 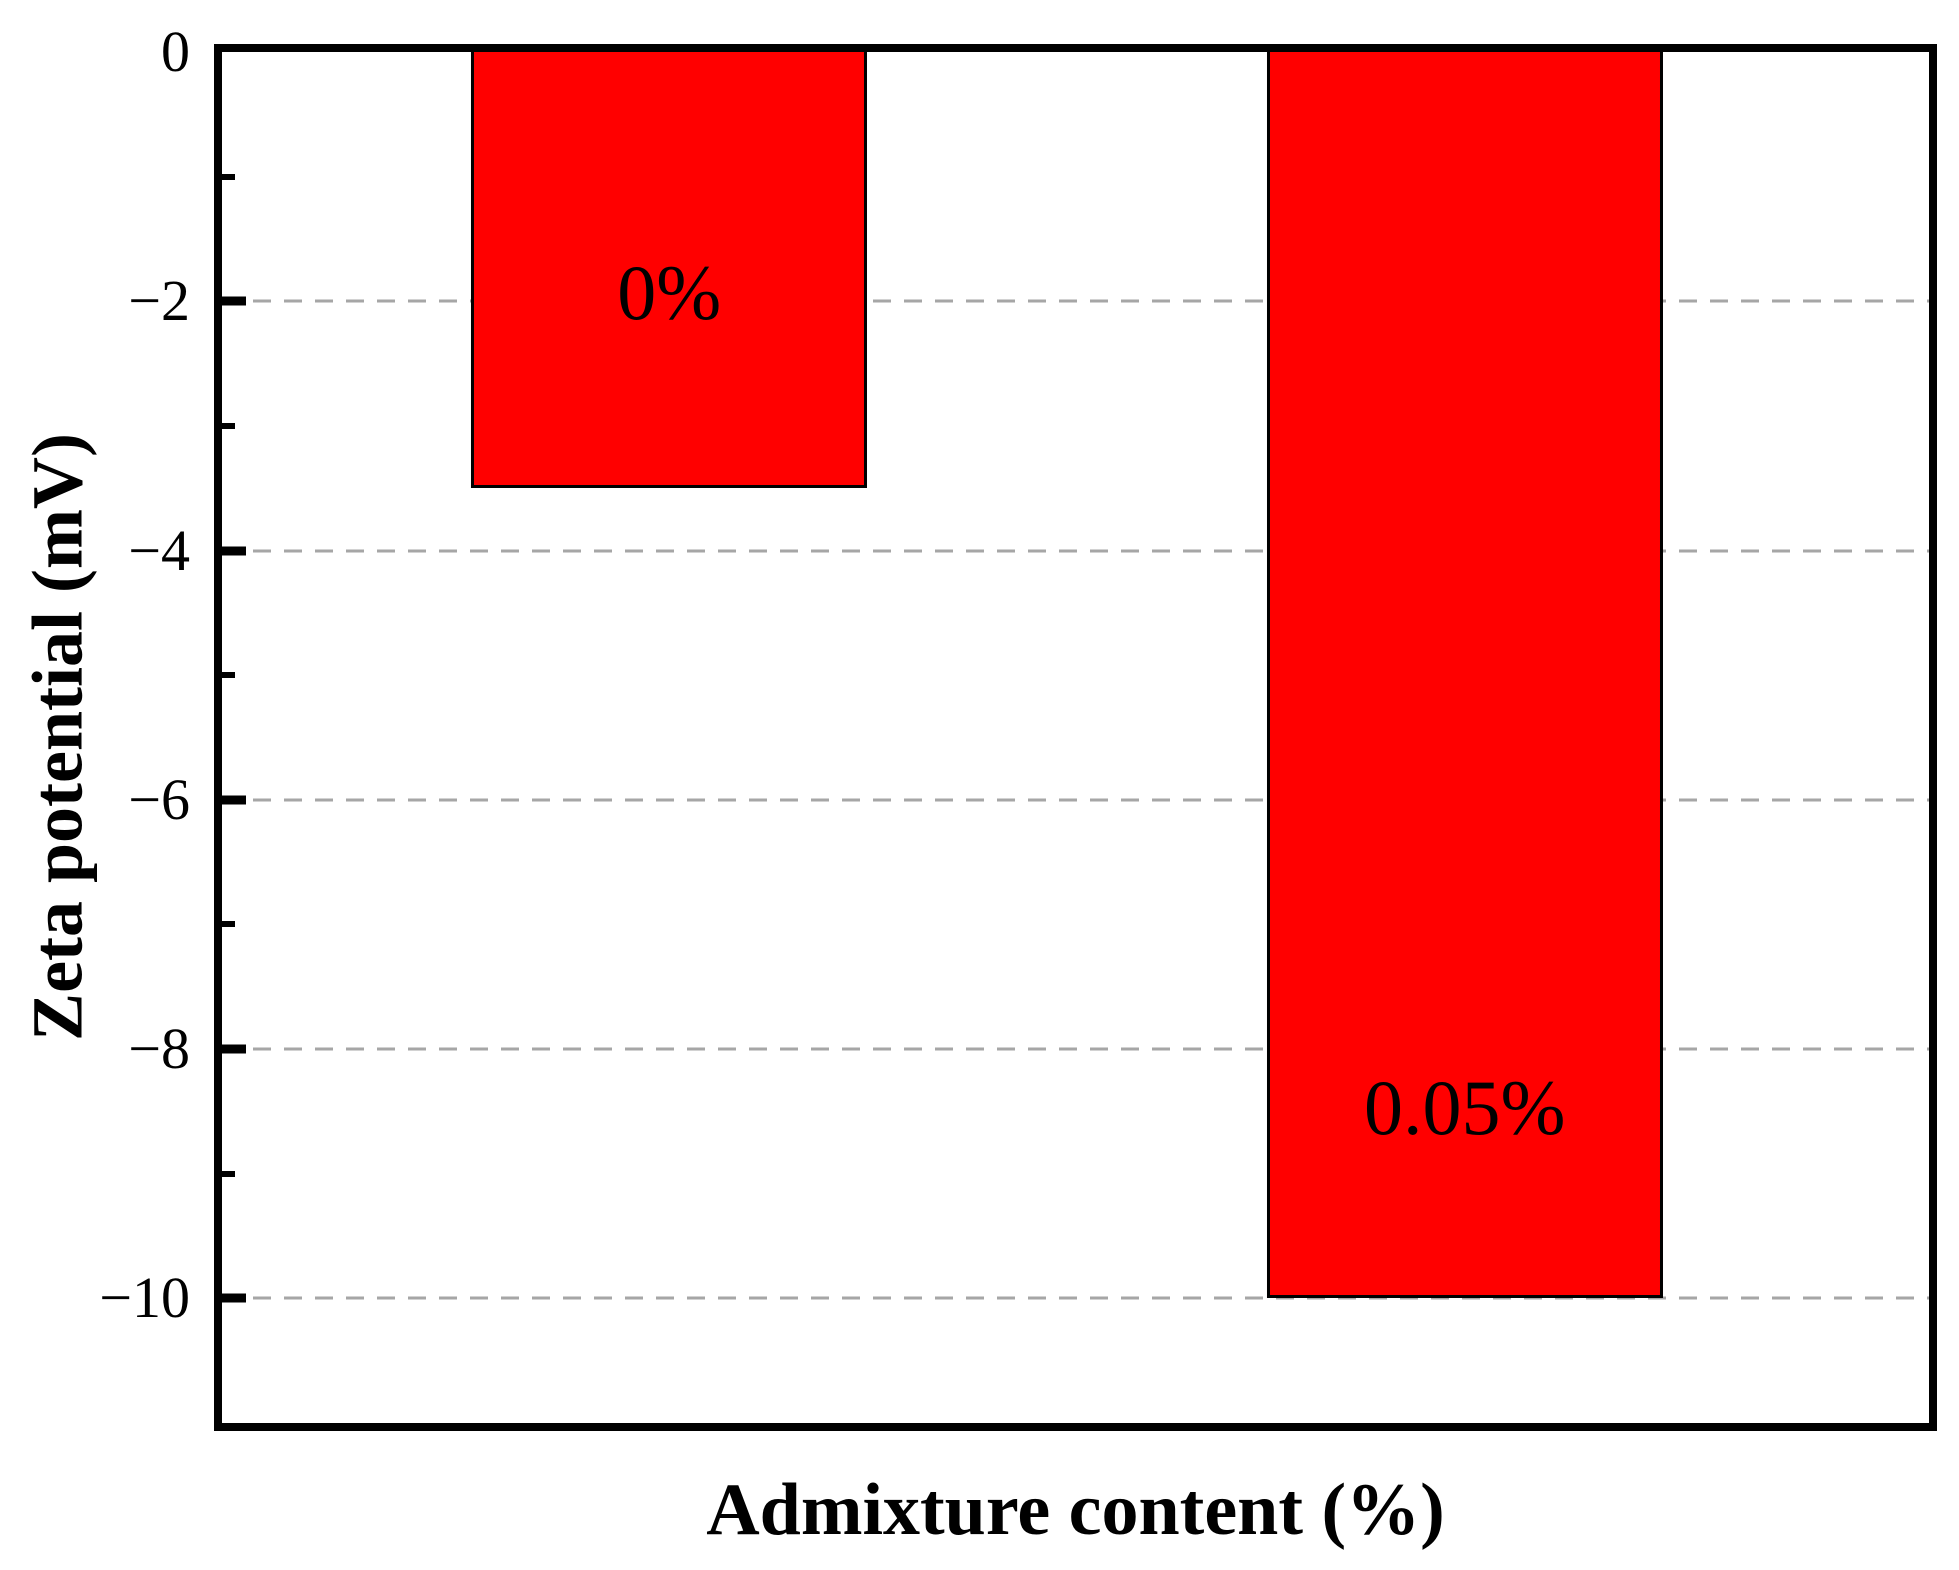 I want to click on y-tick-label: −4, so click(x=159, y=550).